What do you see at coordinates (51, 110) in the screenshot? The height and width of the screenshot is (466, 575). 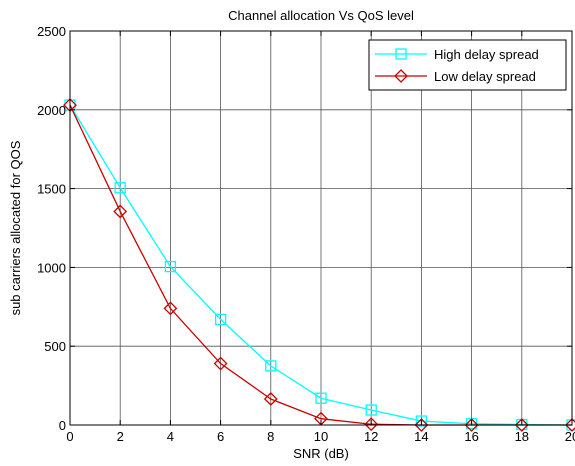 I see `y-tick-label: 2000` at bounding box center [51, 110].